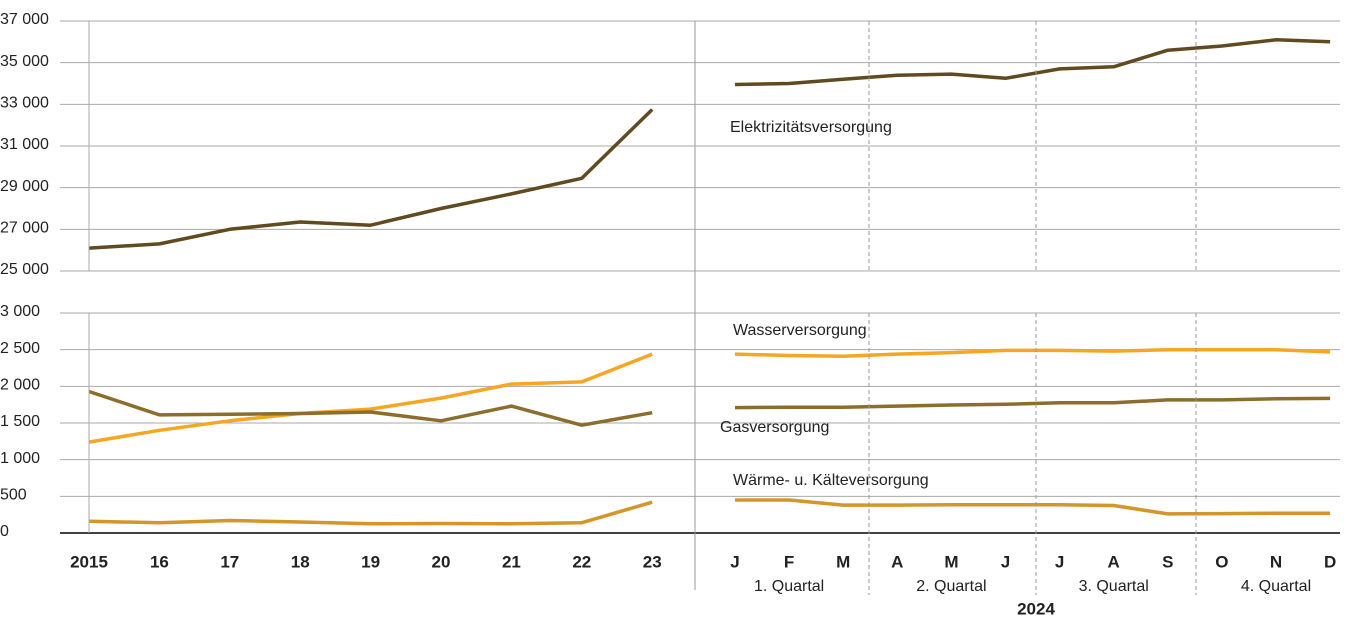  What do you see at coordinates (1276, 586) in the screenshot?
I see `quarter-label: 4. Quartal` at bounding box center [1276, 586].